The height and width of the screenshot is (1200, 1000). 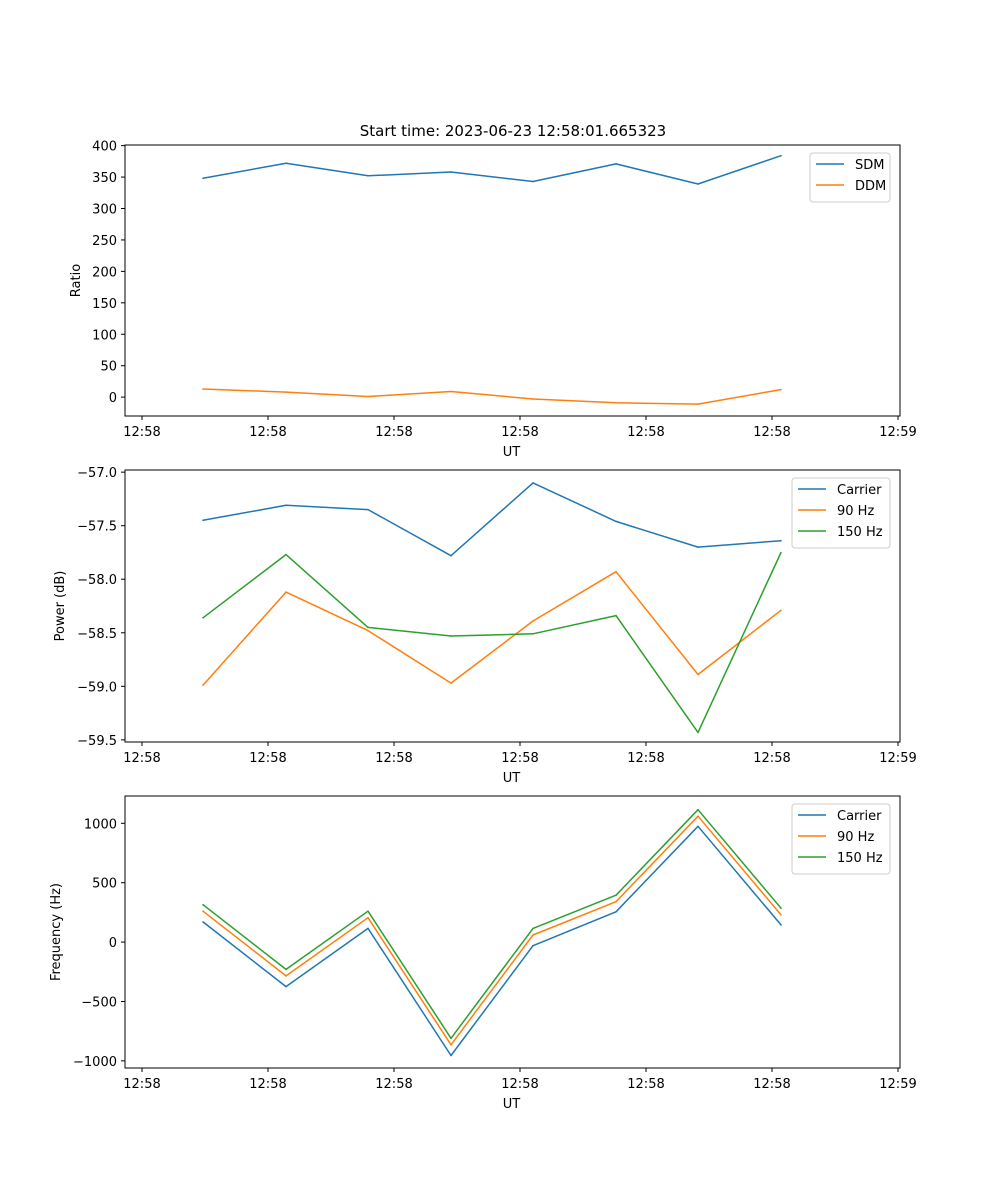 I want to click on y-tick-label-2-1: −59.5, so click(x=97, y=741).